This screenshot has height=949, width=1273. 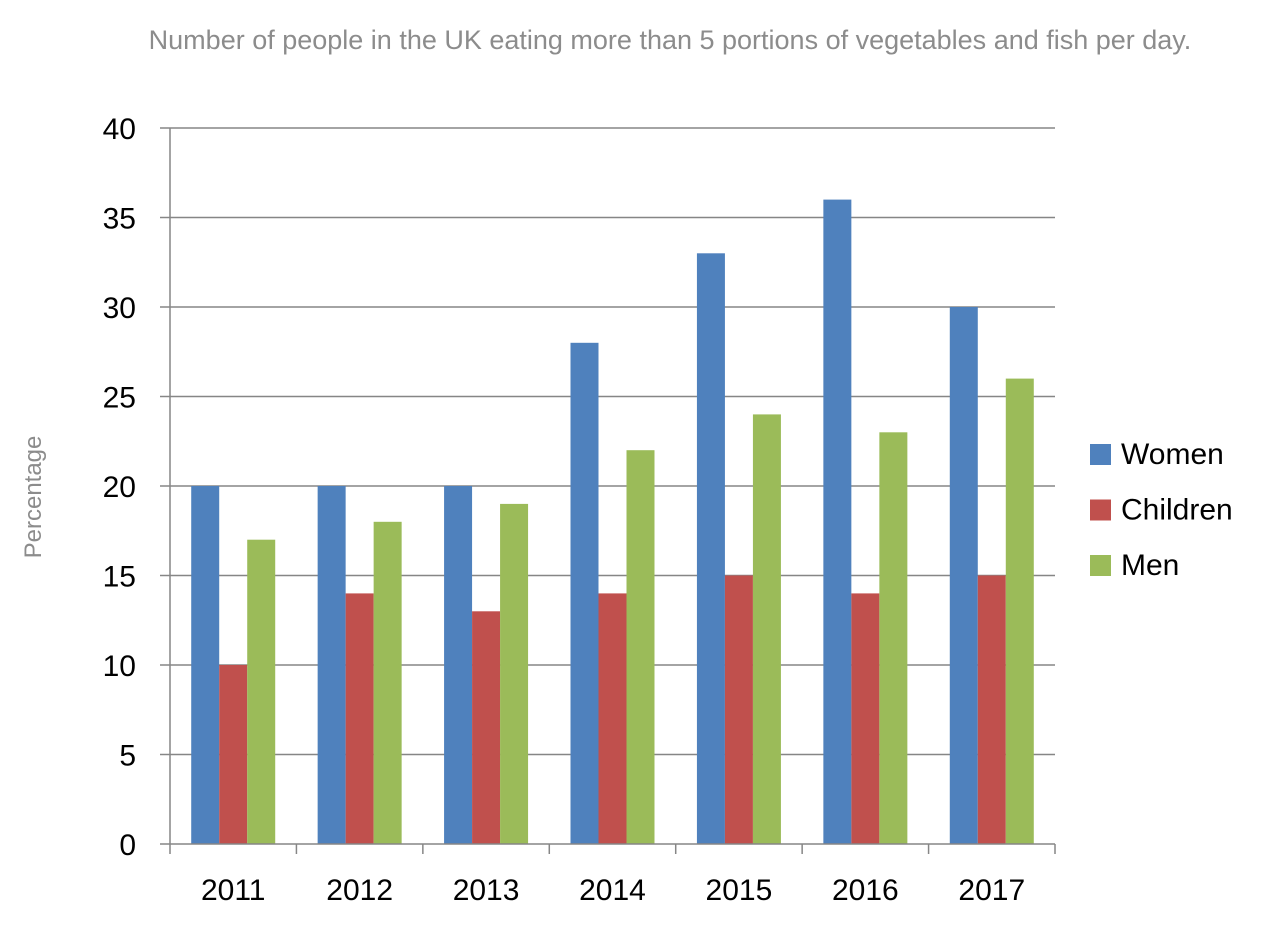 What do you see at coordinates (119, 577) in the screenshot?
I see `y-tick-label: 15` at bounding box center [119, 577].